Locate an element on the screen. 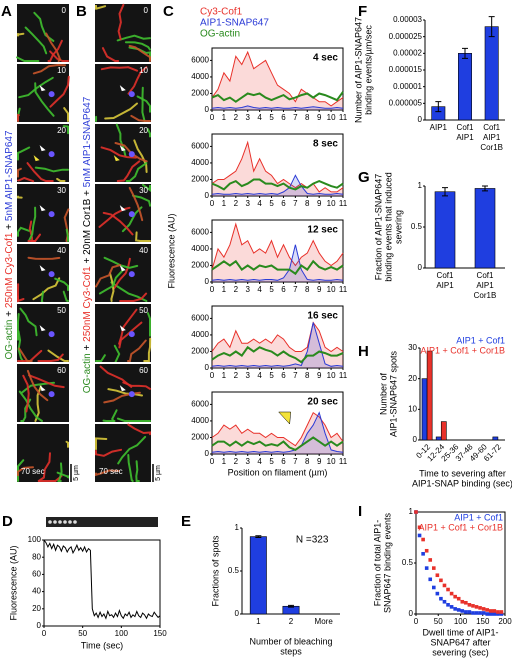 The width and height of the screenshot is (512, 666). y-axis-label: severing is located at coordinates (398, 227).